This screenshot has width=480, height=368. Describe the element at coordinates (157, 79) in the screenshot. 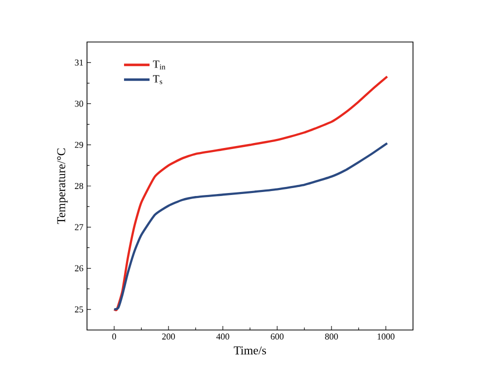

I see `legend-label: T$_{s}$` at that location.